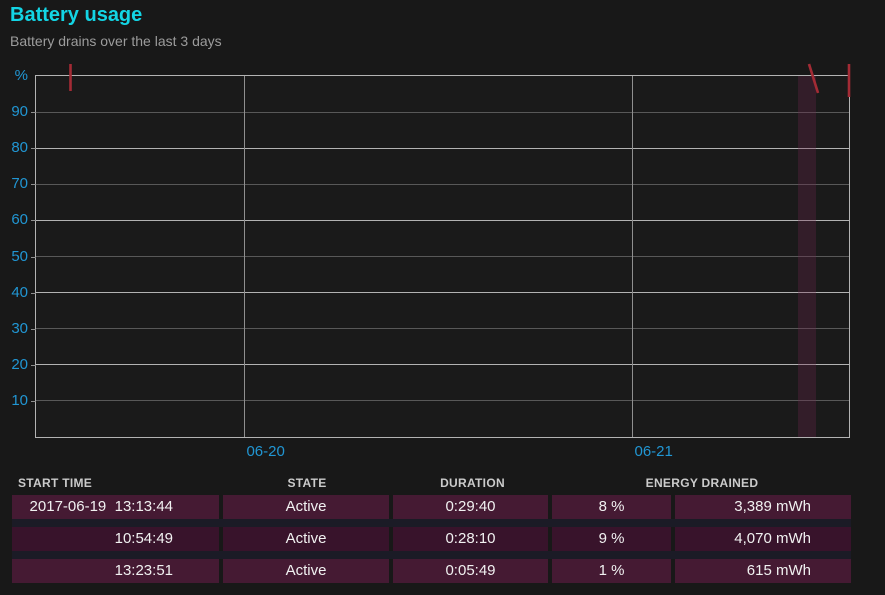  What do you see at coordinates (21, 75) in the screenshot?
I see `y-axis-tick-label: %` at bounding box center [21, 75].